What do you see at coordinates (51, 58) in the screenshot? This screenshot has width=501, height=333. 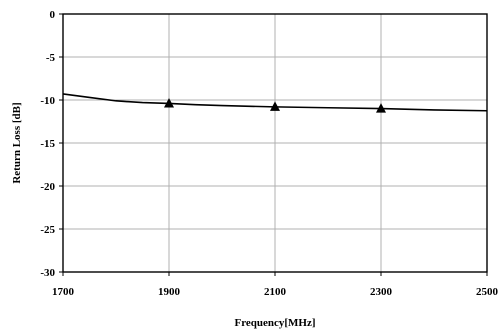 I see `y-tick-label: -5` at bounding box center [51, 58].